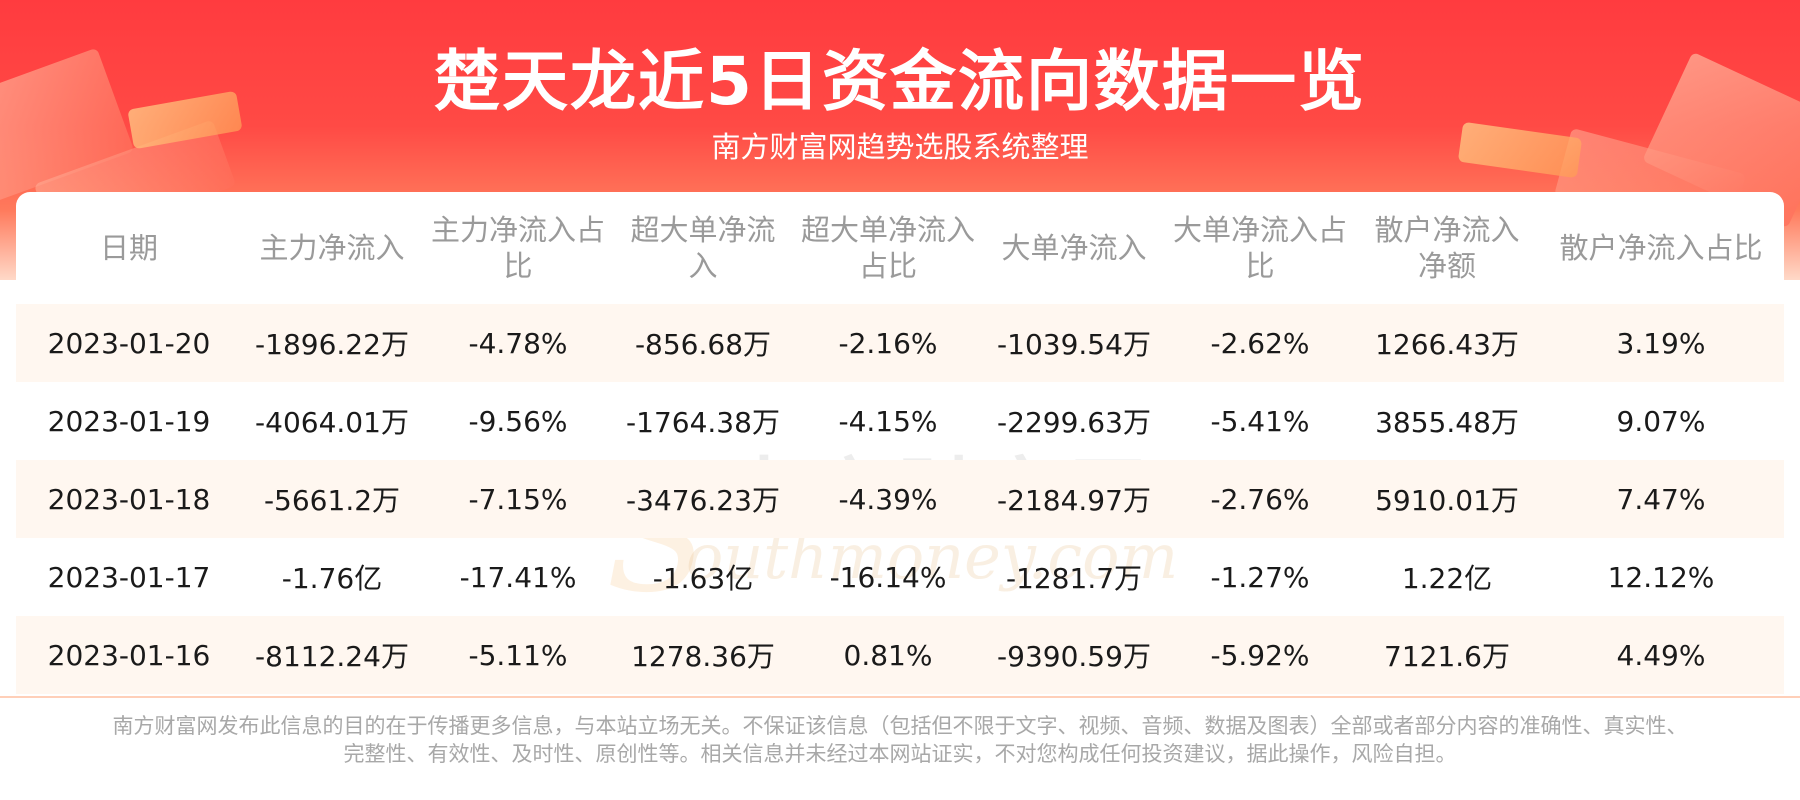 The width and height of the screenshot is (1800, 800). What do you see at coordinates (703, 578) in the screenshot?
I see `cell-value: -1.63亿` at bounding box center [703, 578].